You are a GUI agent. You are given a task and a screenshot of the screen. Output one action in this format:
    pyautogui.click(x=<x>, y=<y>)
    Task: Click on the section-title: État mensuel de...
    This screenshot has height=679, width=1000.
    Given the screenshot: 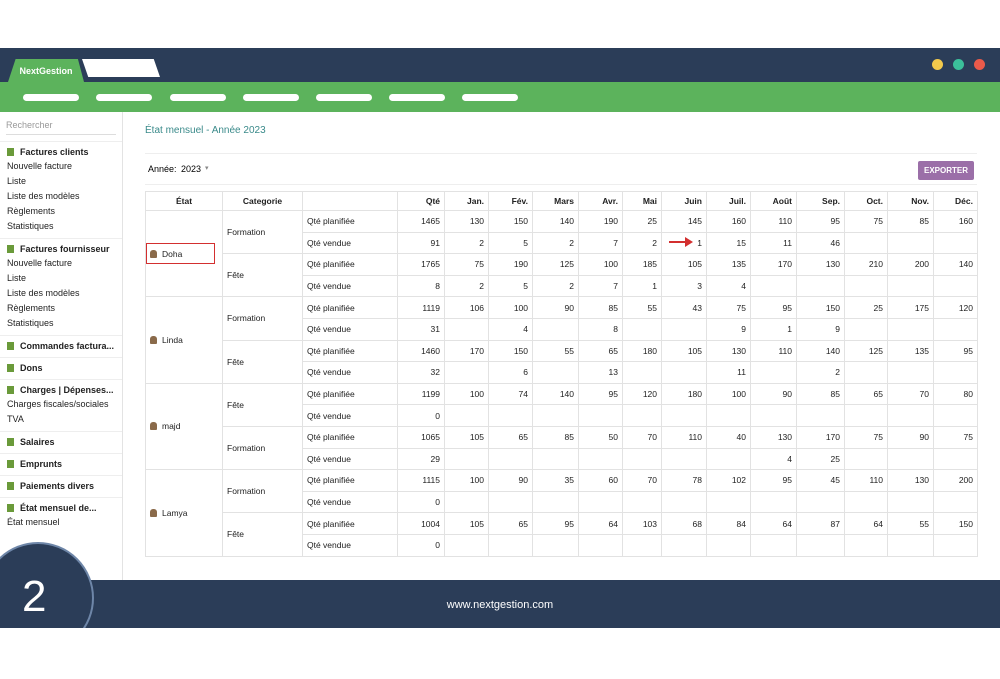 What is the action you would take?
    pyautogui.click(x=61, y=508)
    